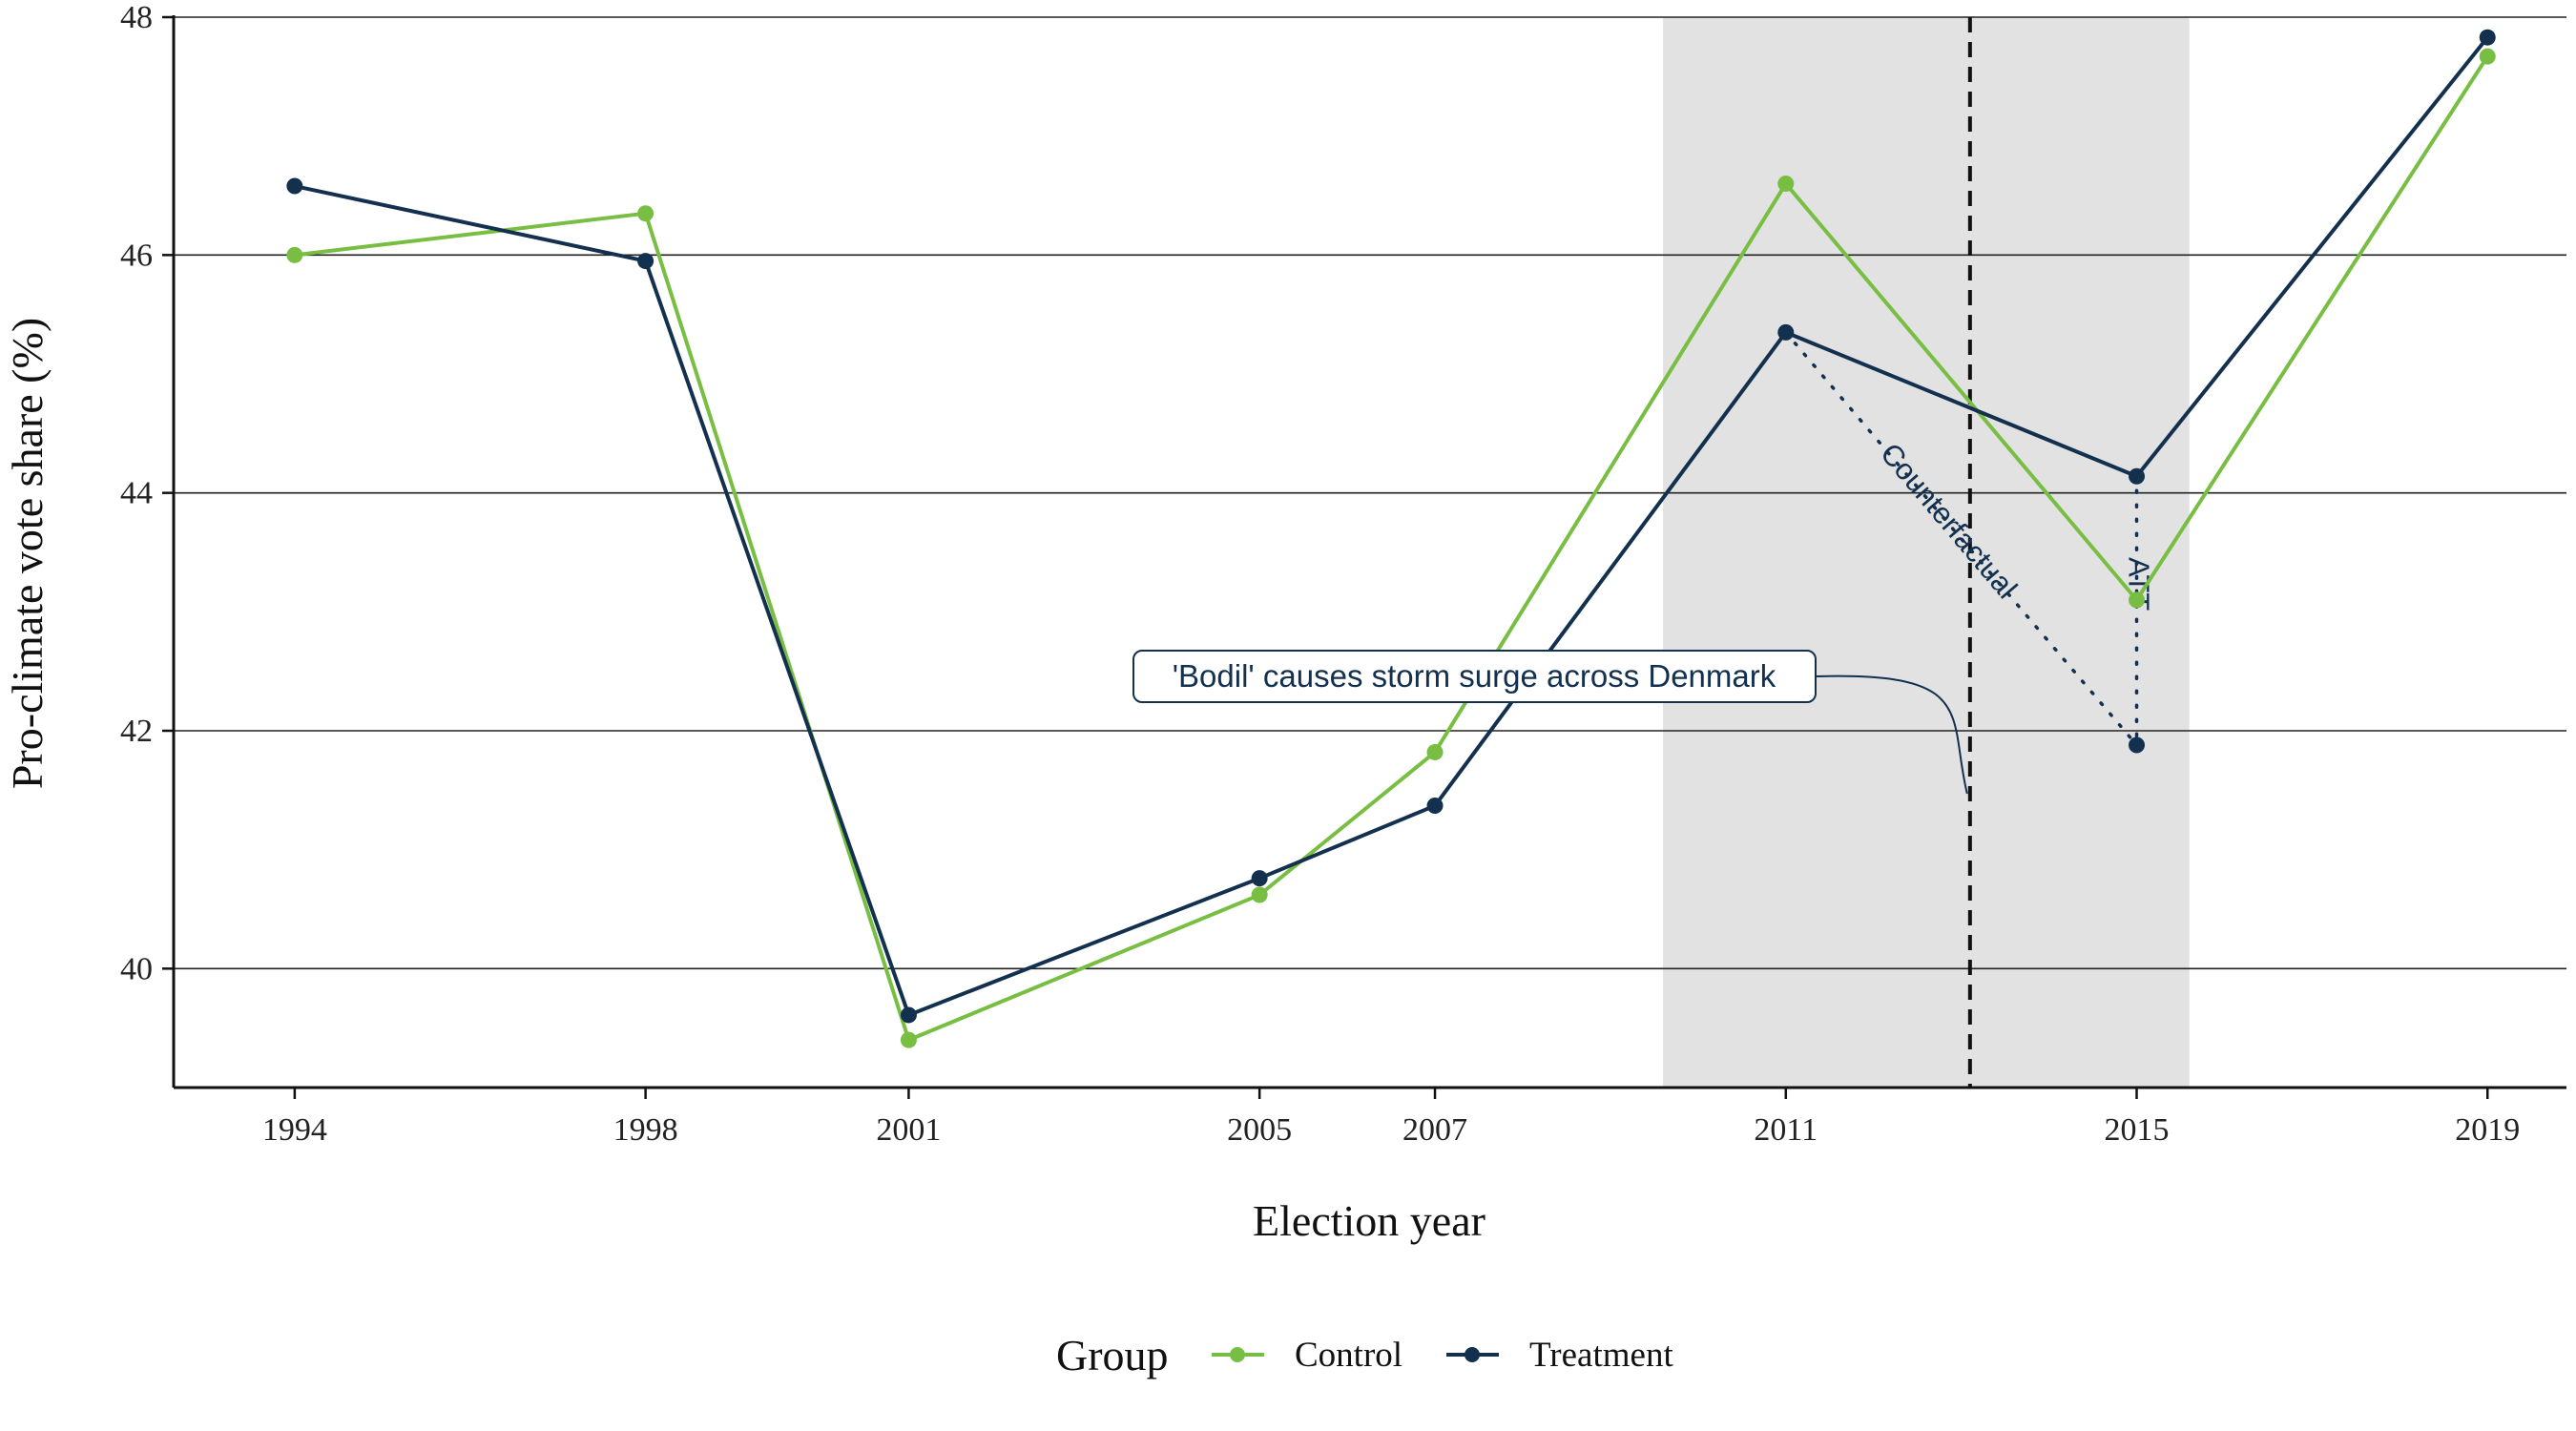 This screenshot has height=1431, width=2576. Describe the element at coordinates (1434, 1130) in the screenshot. I see `x-tick-label-2007: 2007` at that location.